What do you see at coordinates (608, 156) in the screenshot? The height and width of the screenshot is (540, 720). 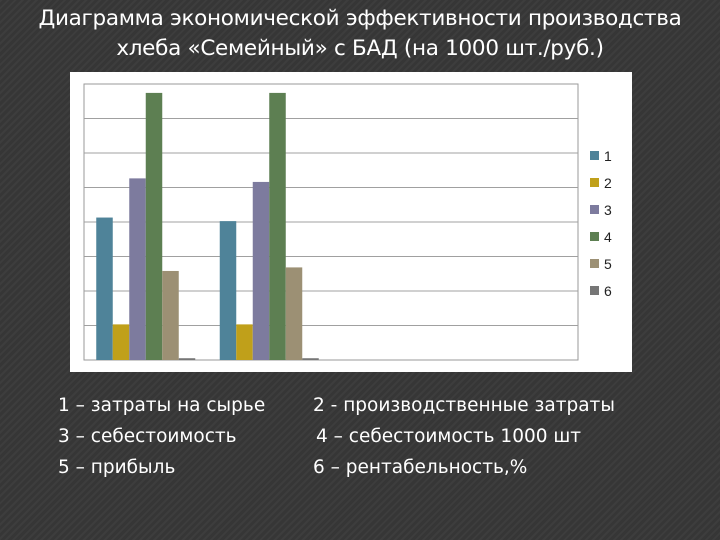 I see `legend-label-1: 1` at bounding box center [608, 156].